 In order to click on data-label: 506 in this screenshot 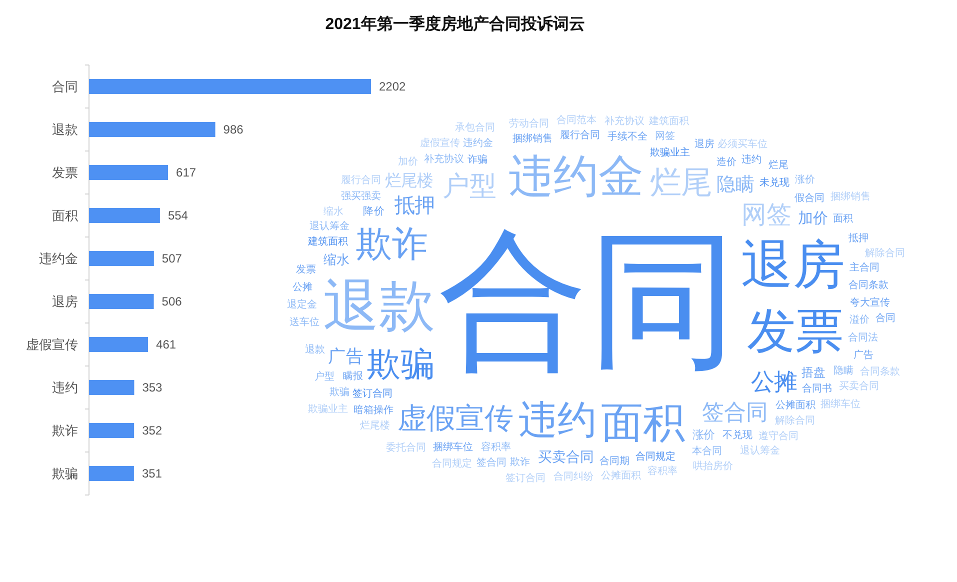, I will do `click(172, 301)`.